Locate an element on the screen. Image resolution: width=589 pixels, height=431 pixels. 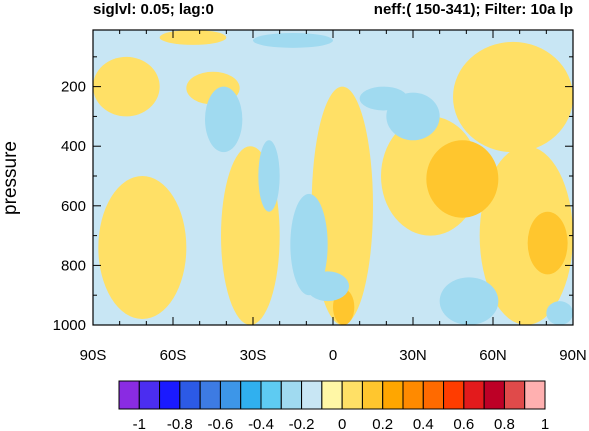
colorbar-label: -0.6 is located at coordinates (220, 423).